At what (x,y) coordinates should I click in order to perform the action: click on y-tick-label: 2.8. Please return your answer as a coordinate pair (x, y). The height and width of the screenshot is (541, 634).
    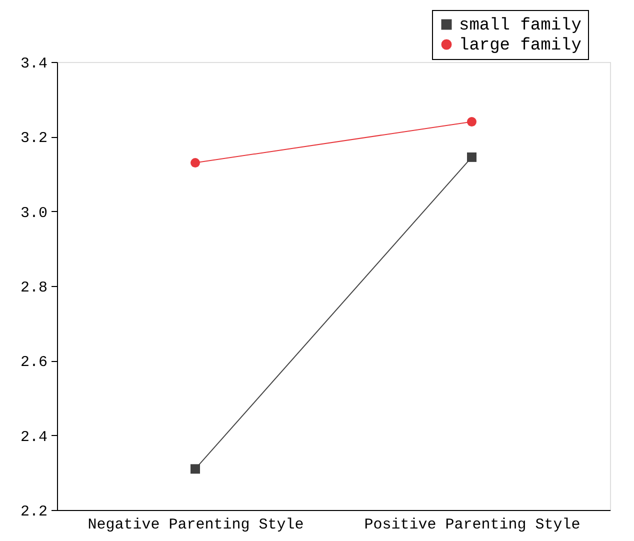
    Looking at the image, I should click on (34, 288).